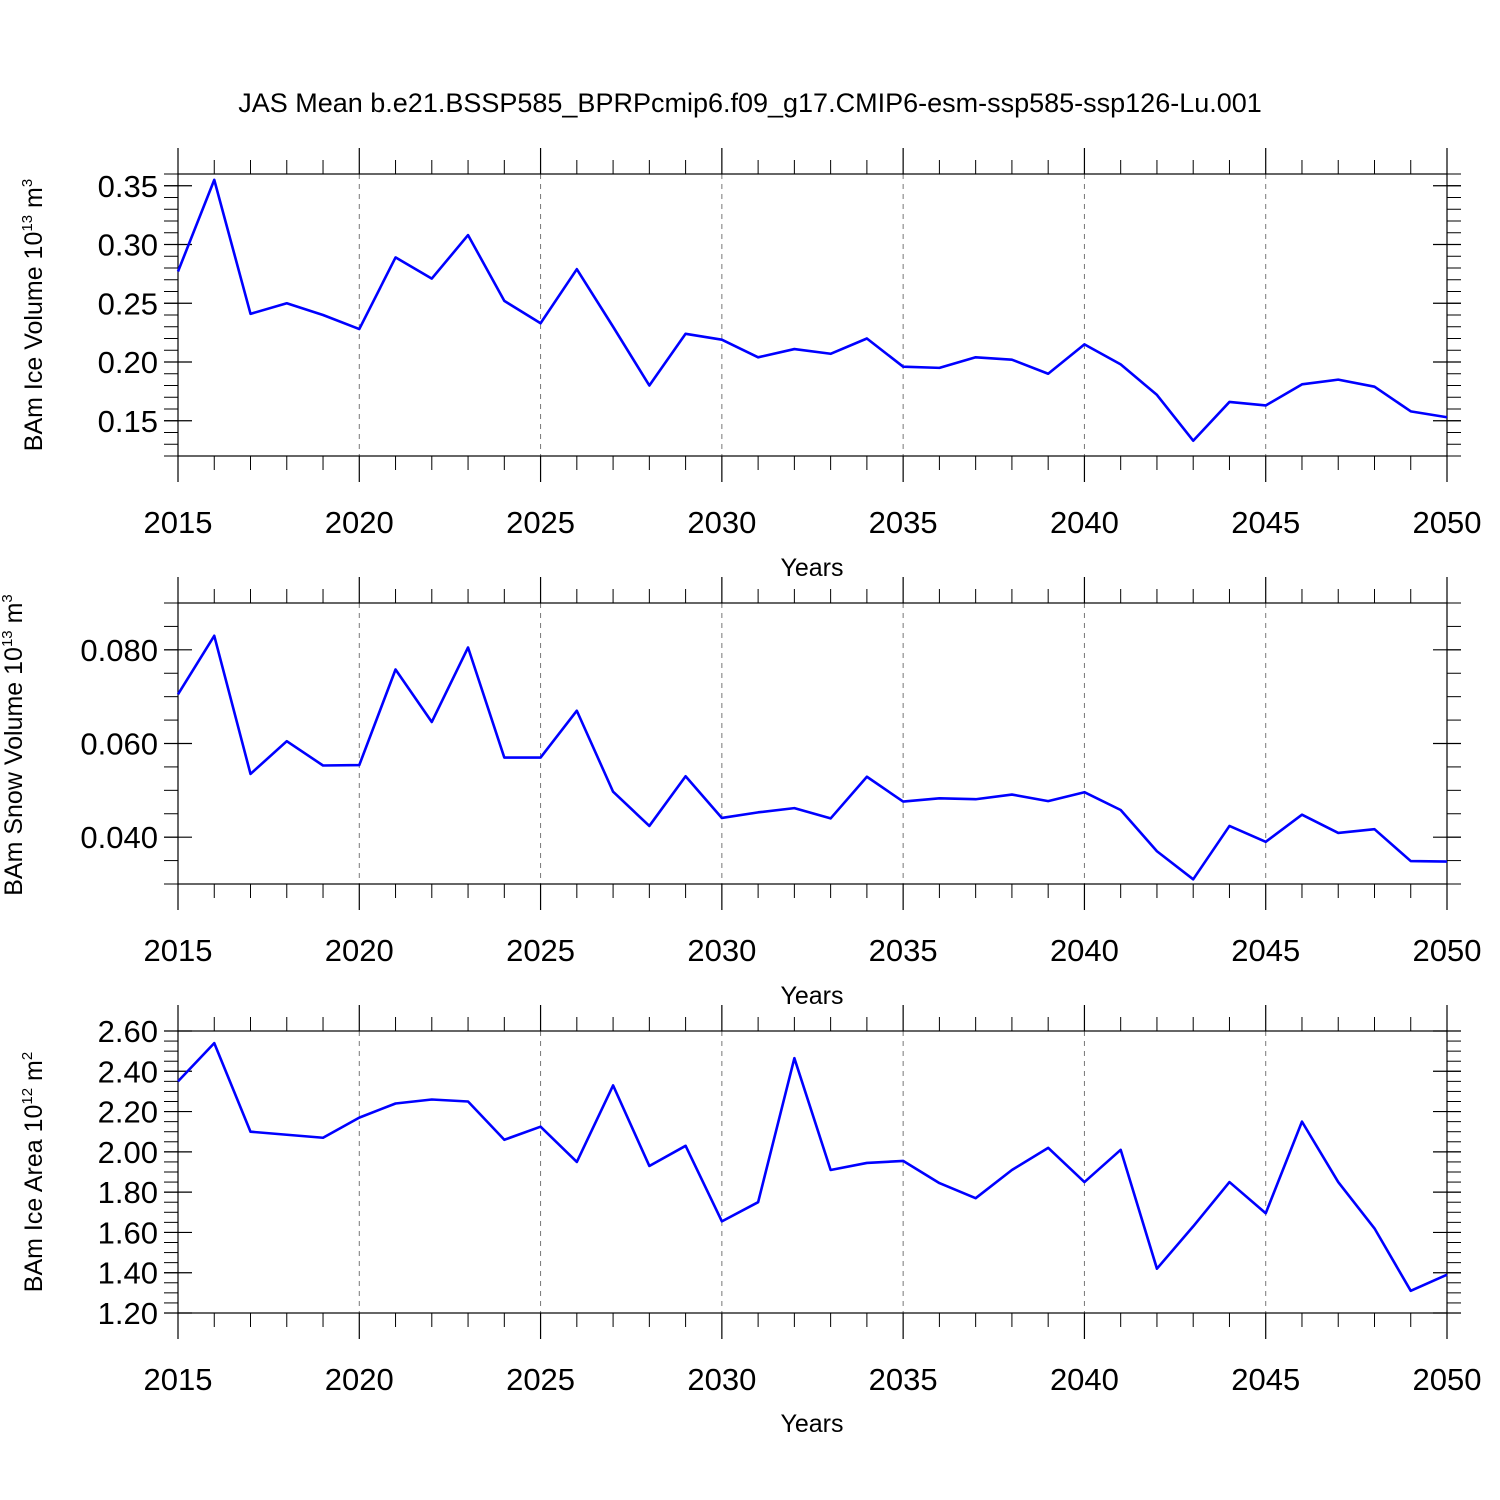 The width and height of the screenshot is (1500, 1500). I want to click on y-tick-label: 0.040, so click(119, 837).